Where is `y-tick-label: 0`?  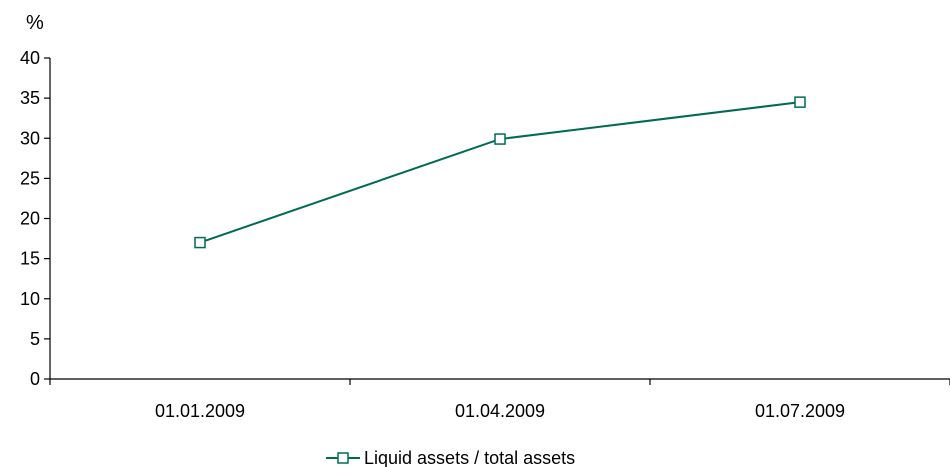 y-tick-label: 0 is located at coordinates (35, 379).